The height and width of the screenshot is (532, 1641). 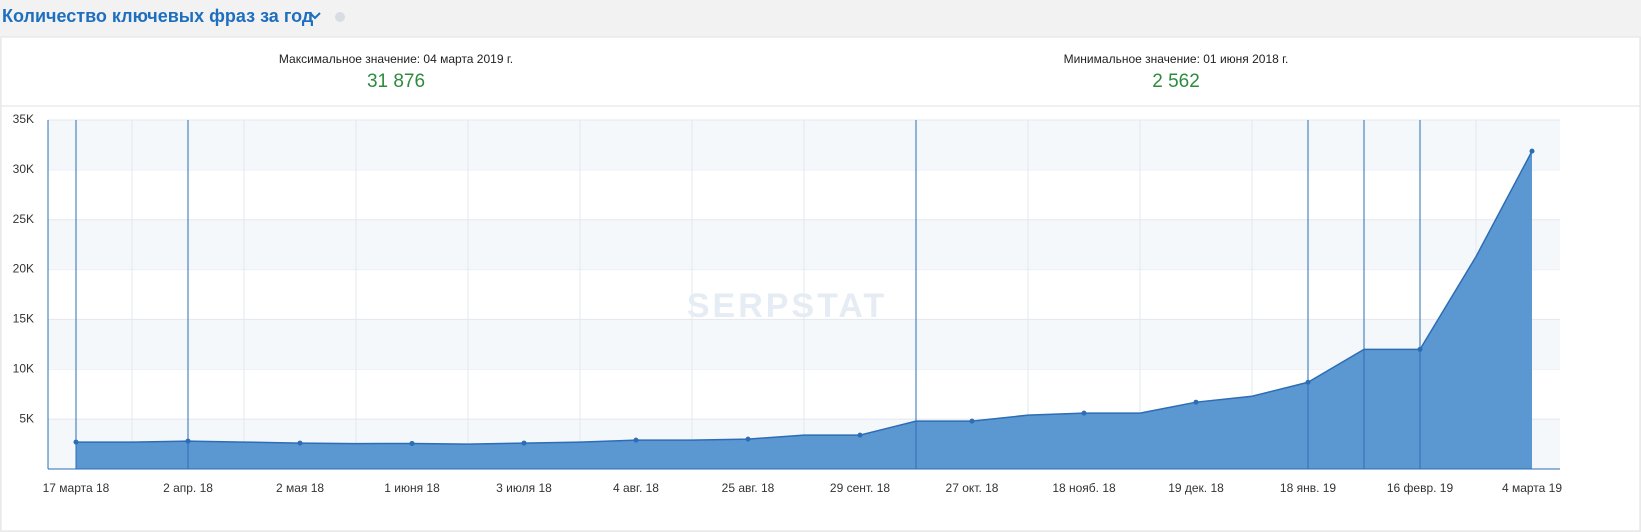 What do you see at coordinates (315, 16) in the screenshot?
I see `dropdown-icon` at bounding box center [315, 16].